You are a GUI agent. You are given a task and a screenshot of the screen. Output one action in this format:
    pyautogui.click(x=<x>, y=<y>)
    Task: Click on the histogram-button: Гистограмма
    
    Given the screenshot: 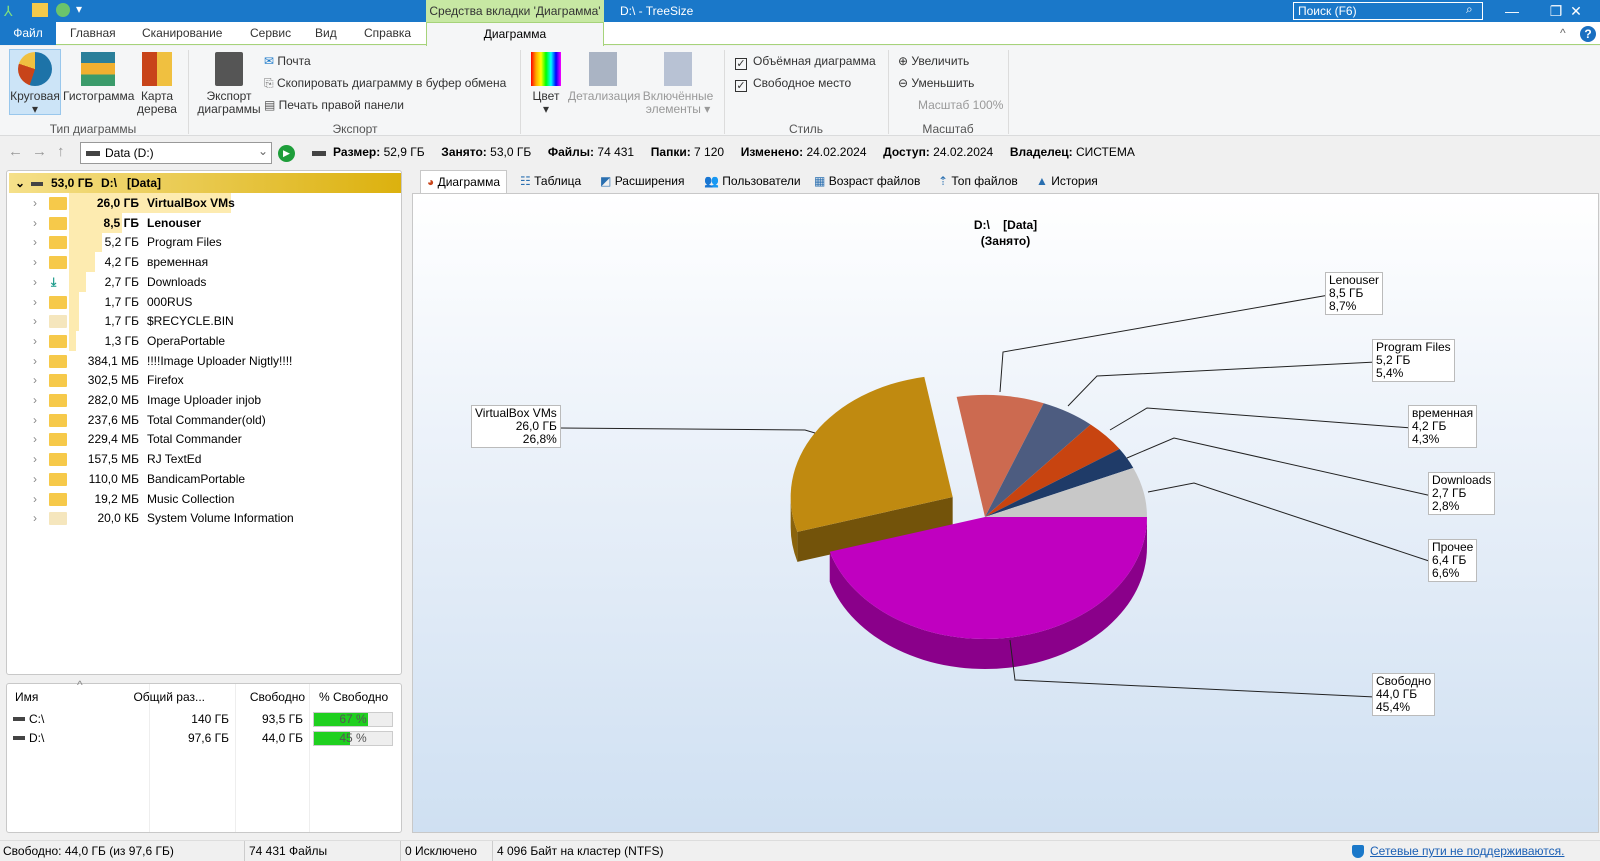 What is the action you would take?
    pyautogui.click(x=98, y=76)
    